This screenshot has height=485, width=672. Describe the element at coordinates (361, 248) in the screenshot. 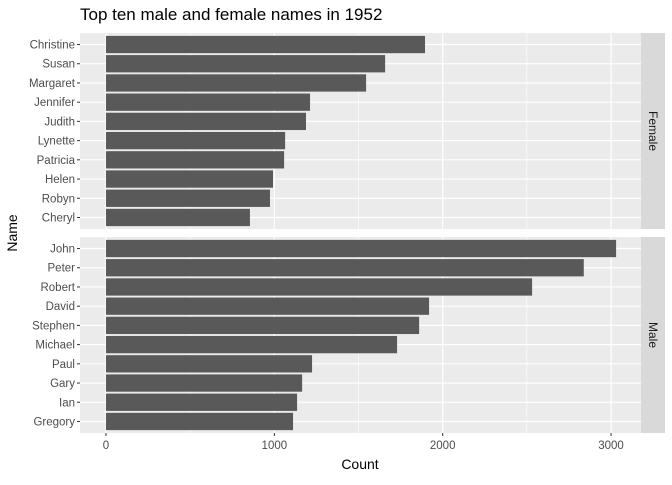

I see `bar-john` at that location.